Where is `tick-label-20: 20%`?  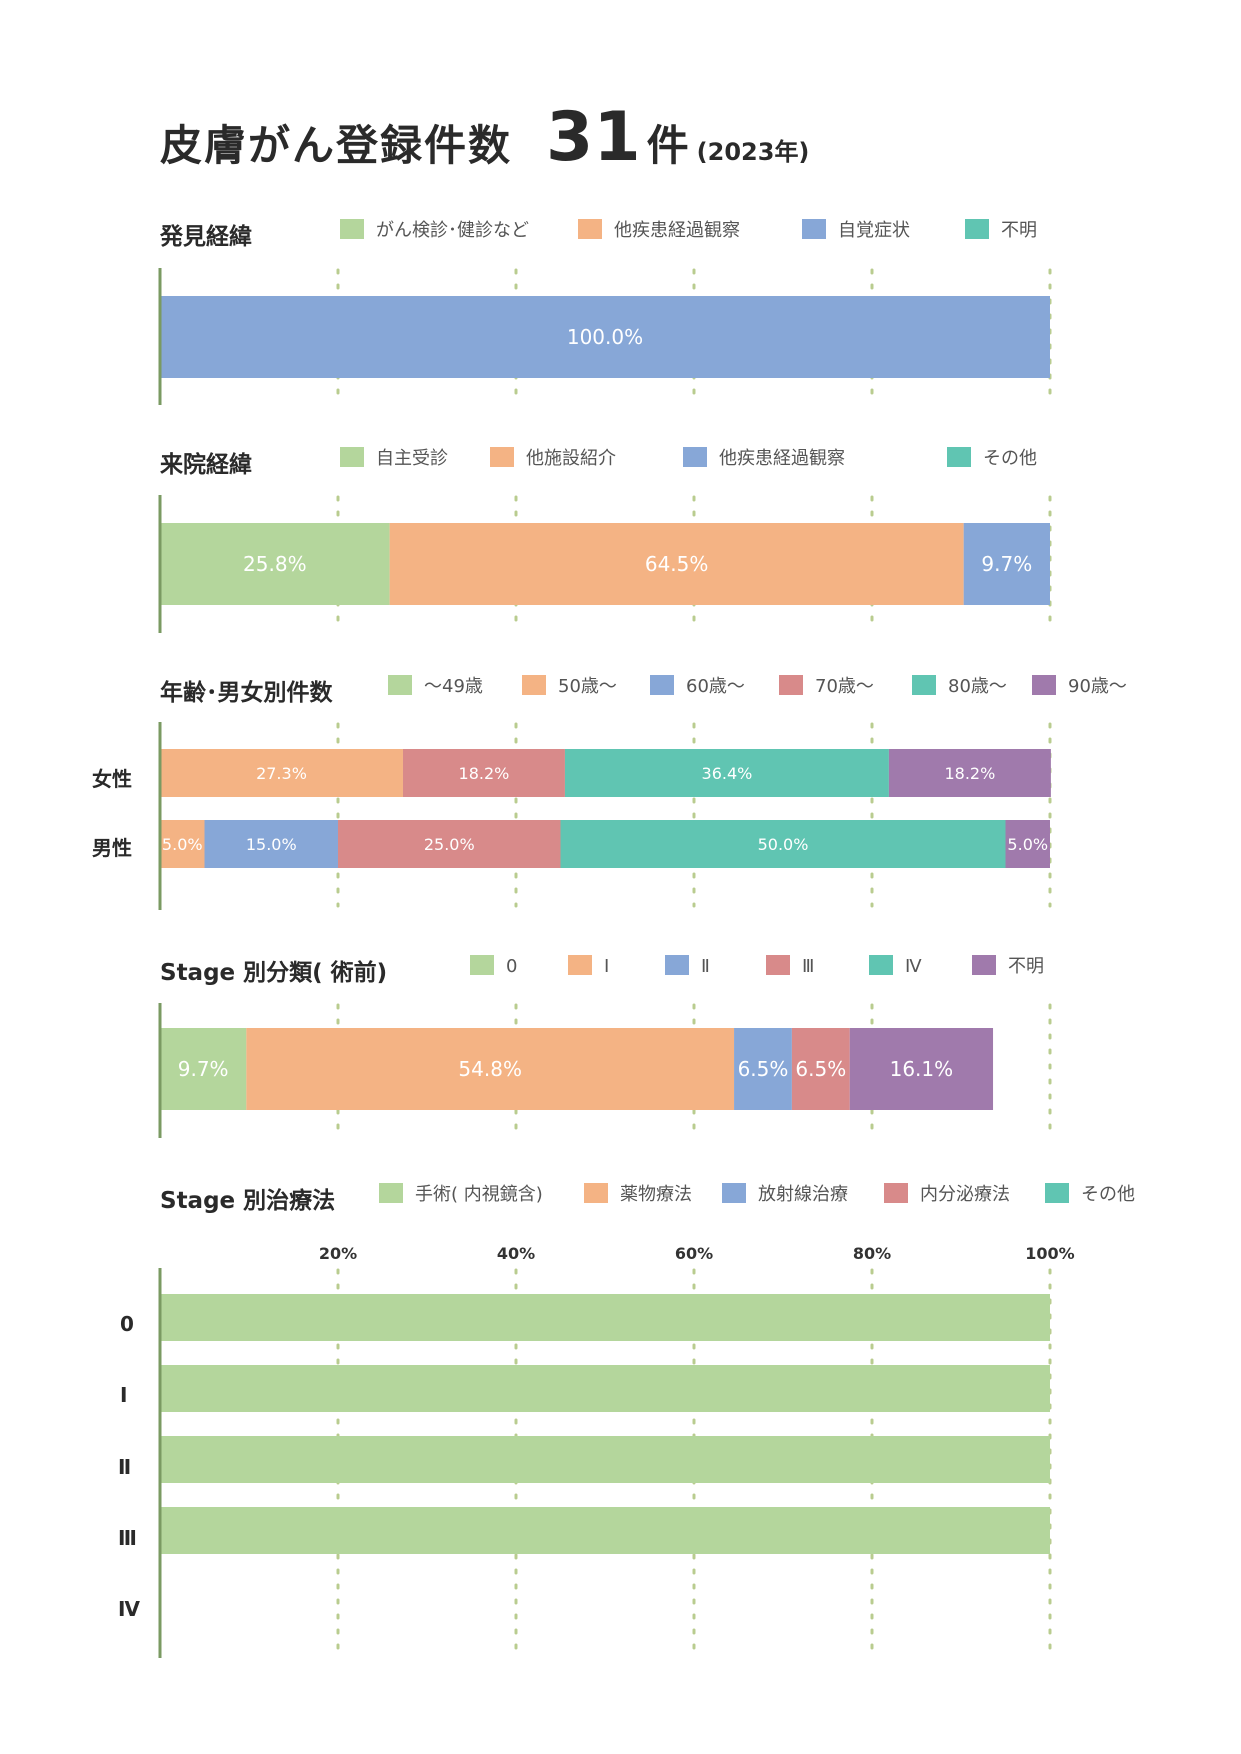
tick-label-20: 20% is located at coordinates (338, 1253).